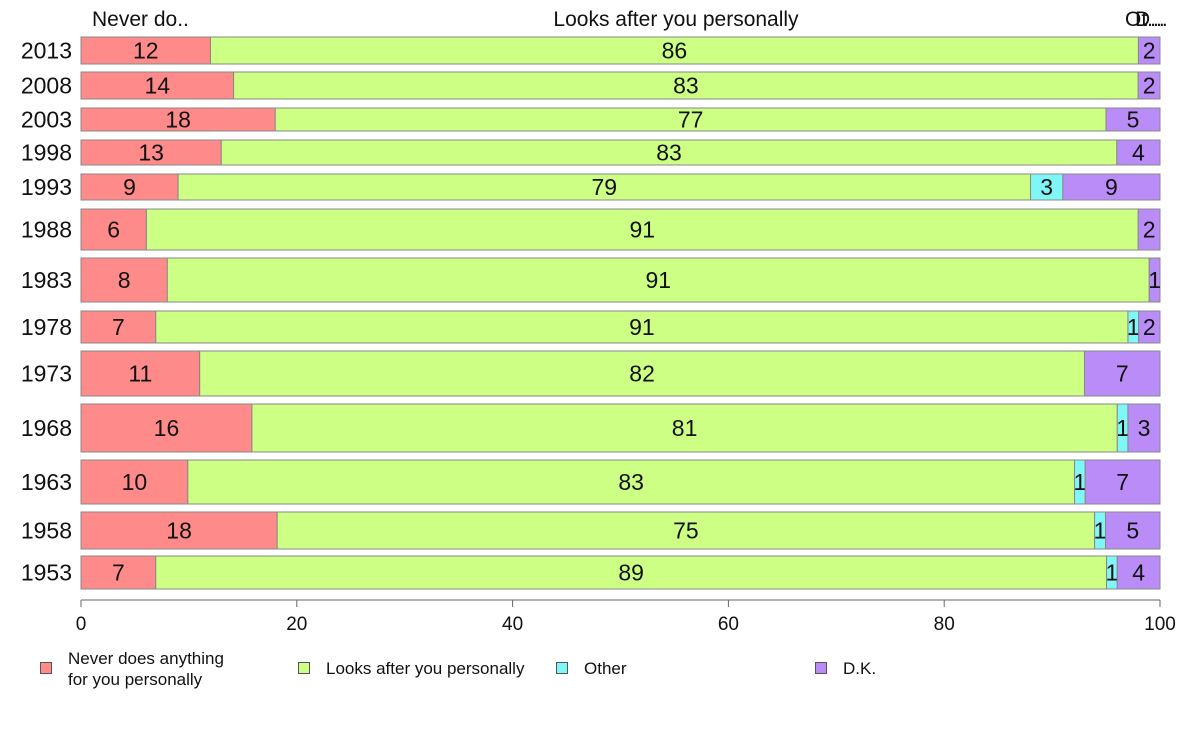 The width and height of the screenshot is (1188, 736). Describe the element at coordinates (140, 374) in the screenshot. I see `data-label: 11` at that location.